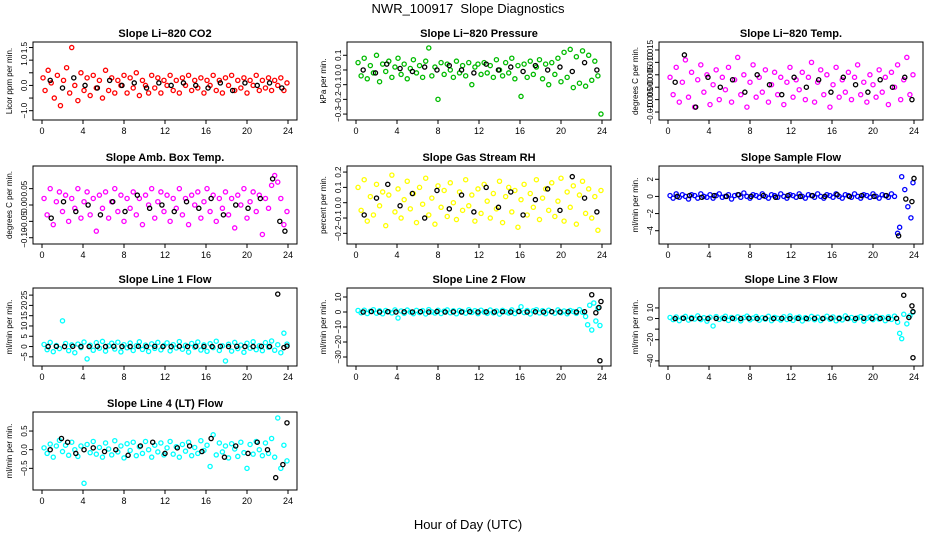 This screenshot has width=936, height=540. What do you see at coordinates (24, 431) in the screenshot?
I see `y-tick-label: 0.5` at bounding box center [24, 431].